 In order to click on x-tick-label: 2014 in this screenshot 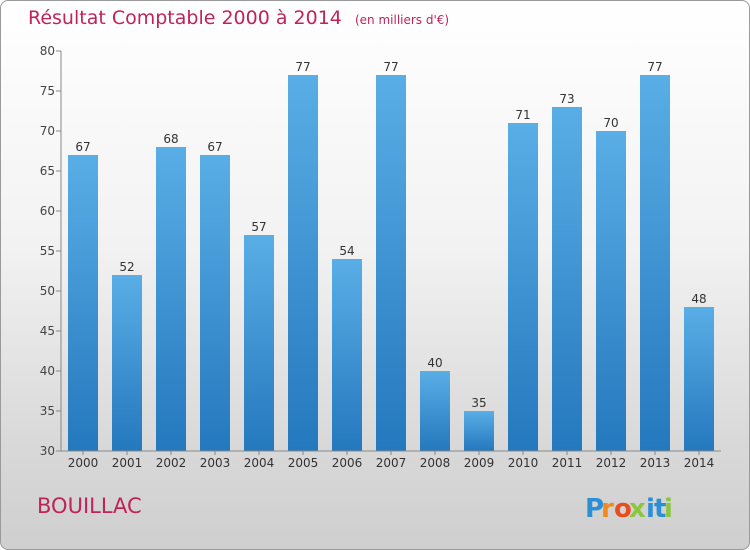, I will do `click(699, 463)`.